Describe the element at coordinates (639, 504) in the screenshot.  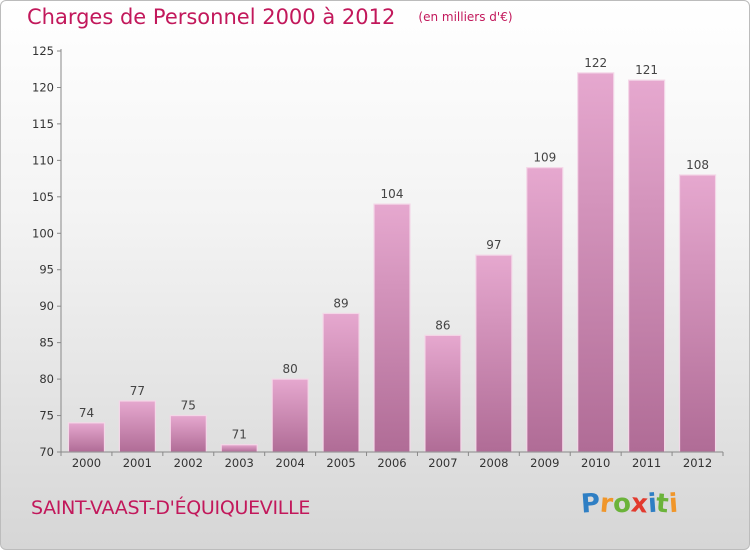
I see `logo-letter: x` at that location.